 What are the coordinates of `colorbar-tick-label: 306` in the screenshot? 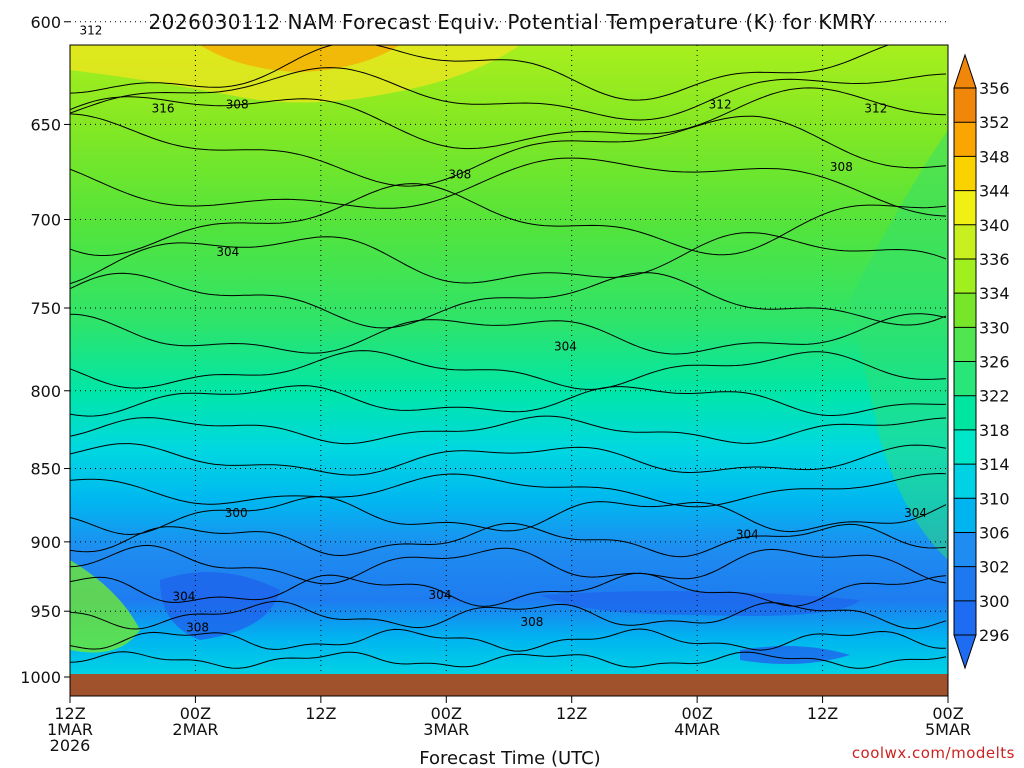 It's located at (994, 532).